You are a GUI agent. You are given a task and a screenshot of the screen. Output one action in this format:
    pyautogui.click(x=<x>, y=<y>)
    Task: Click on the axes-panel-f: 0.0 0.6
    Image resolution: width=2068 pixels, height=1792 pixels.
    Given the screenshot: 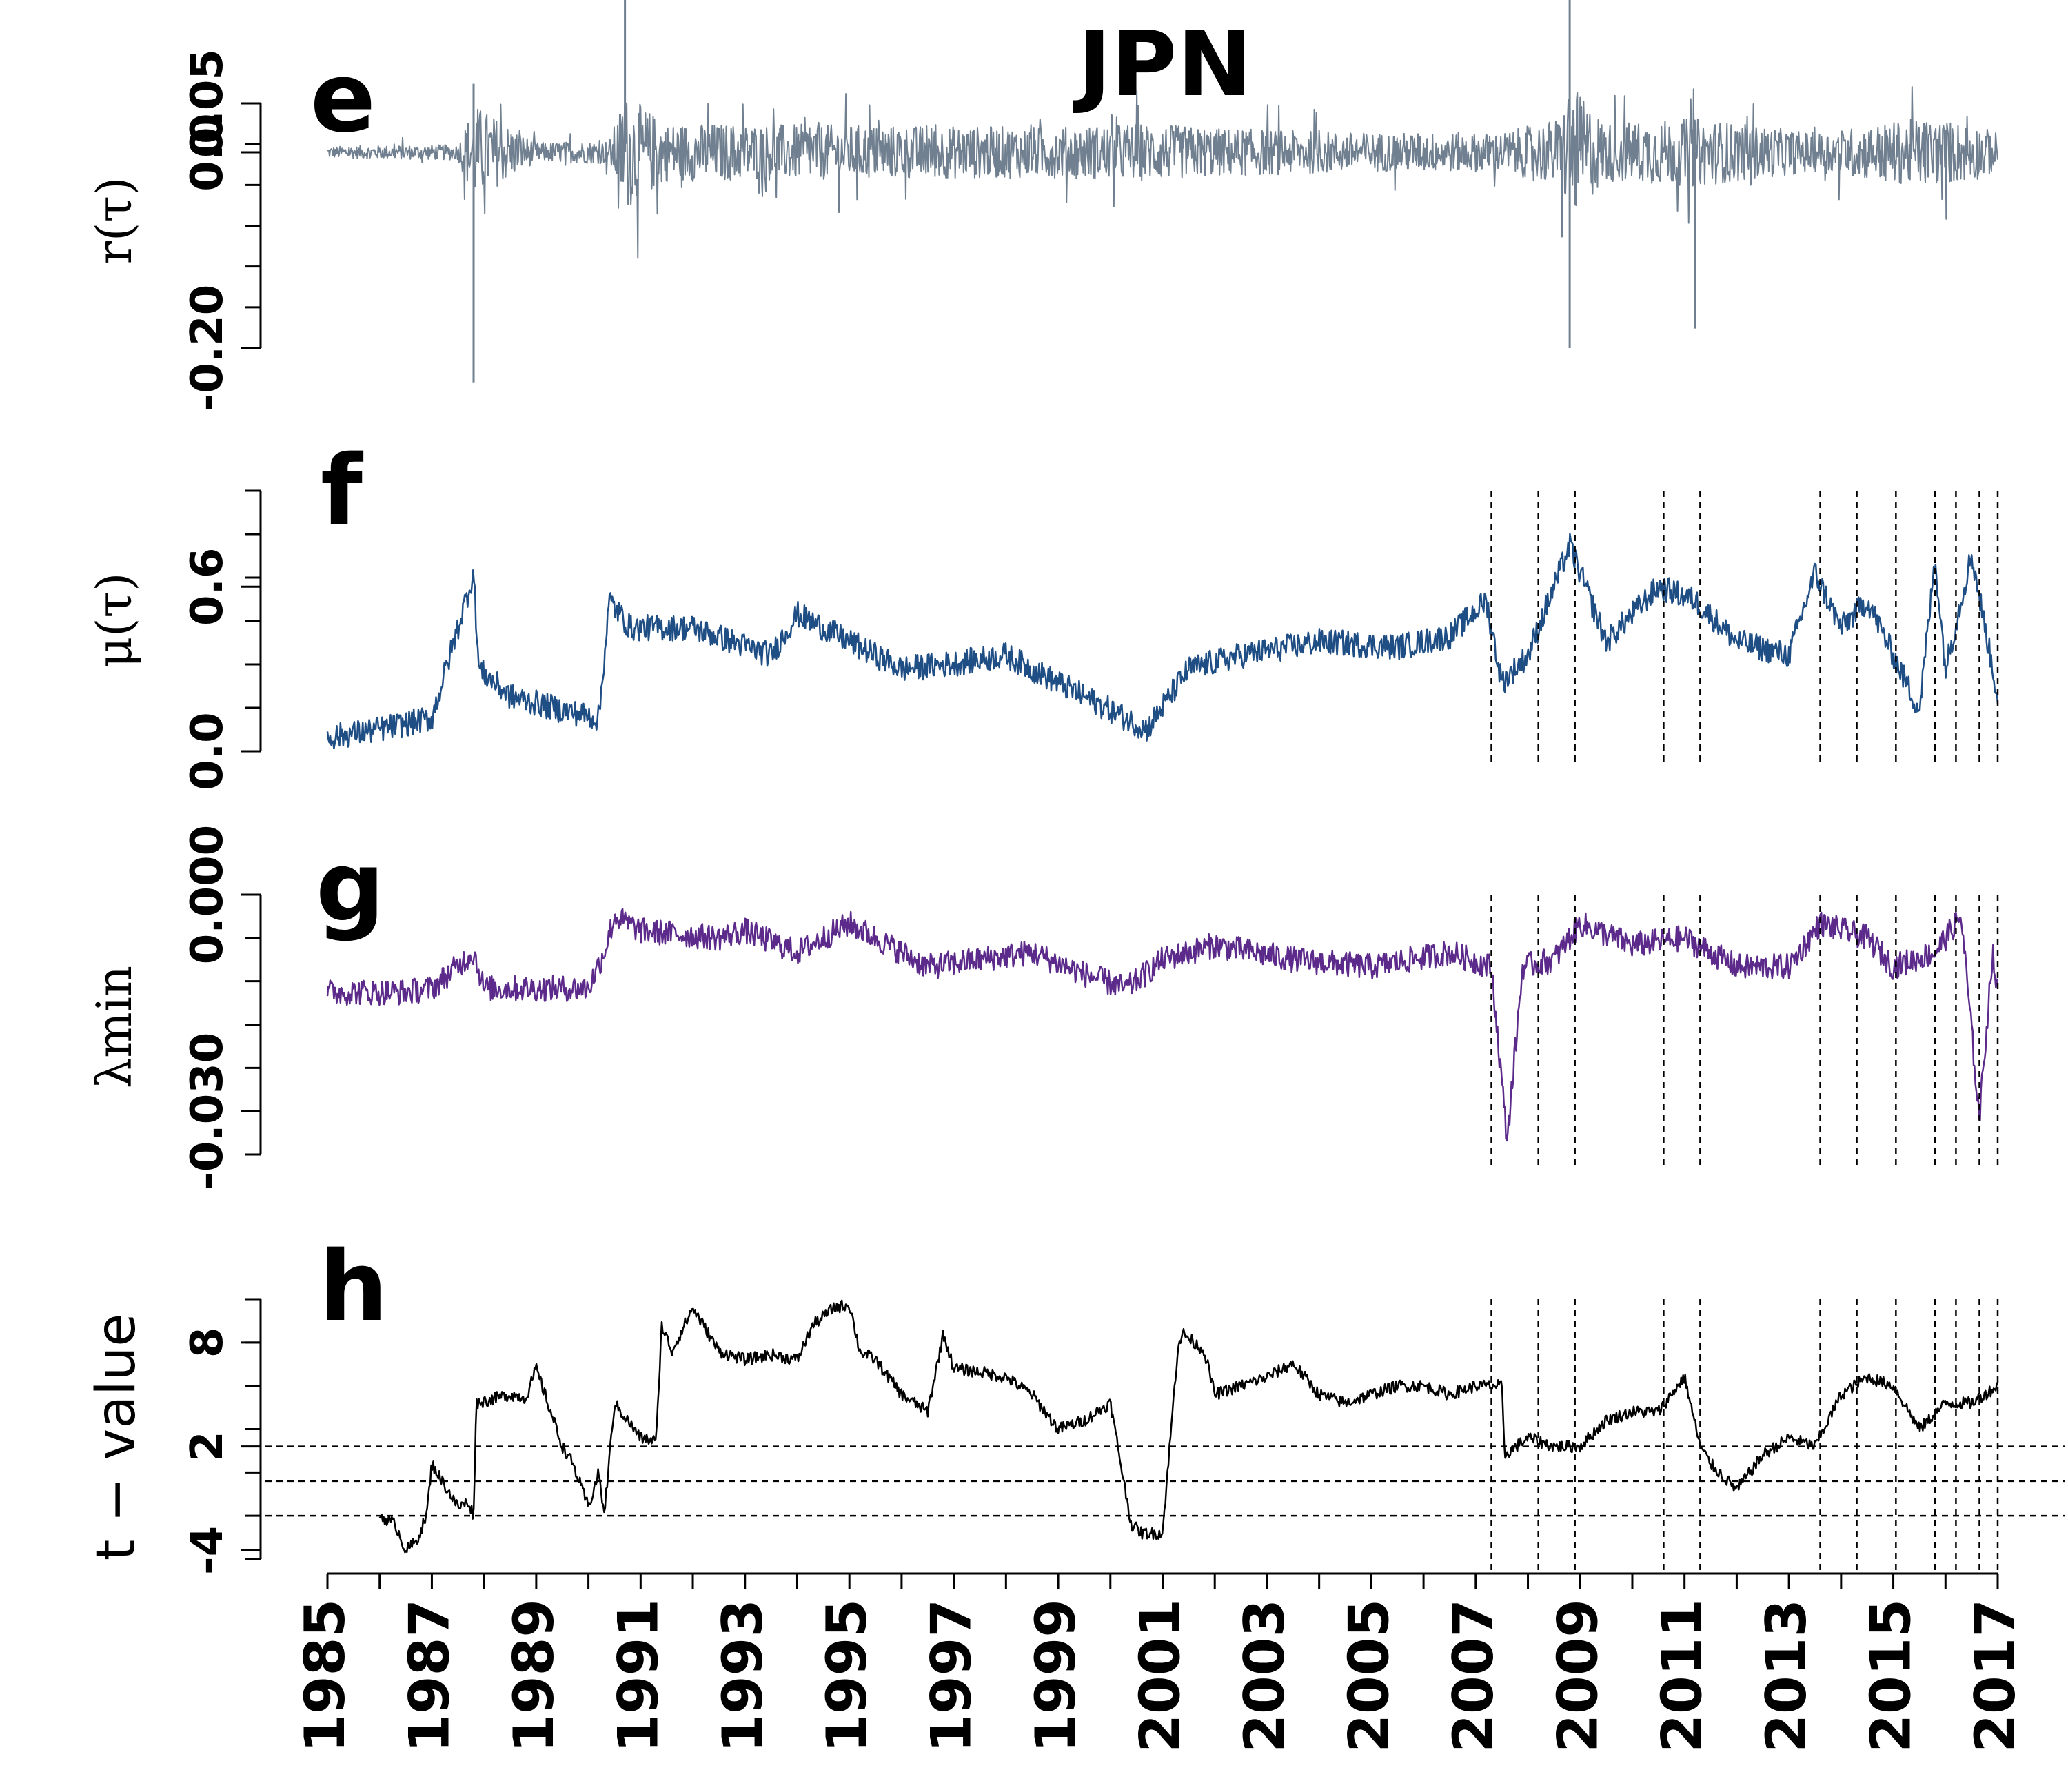 What is the action you would take?
    pyautogui.click(x=1090, y=640)
    